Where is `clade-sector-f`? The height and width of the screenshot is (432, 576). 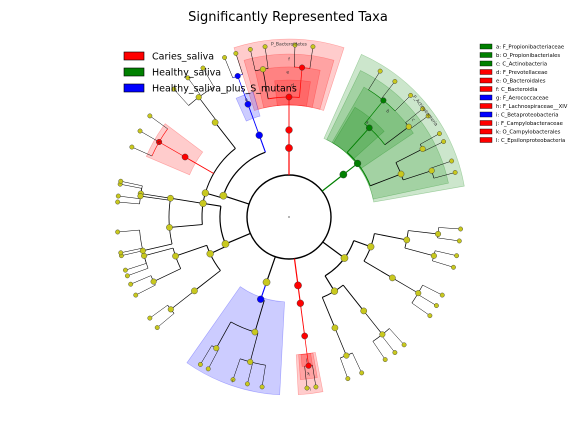
clade-sector-f is located at coordinates (289, 81).